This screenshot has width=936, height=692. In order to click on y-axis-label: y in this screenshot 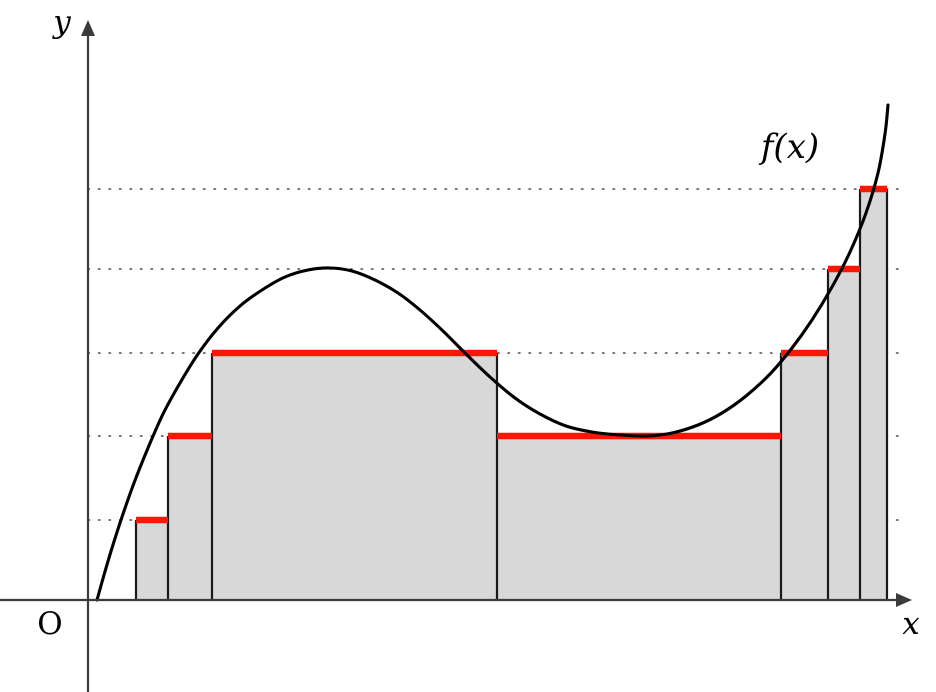, I will do `click(61, 22)`.